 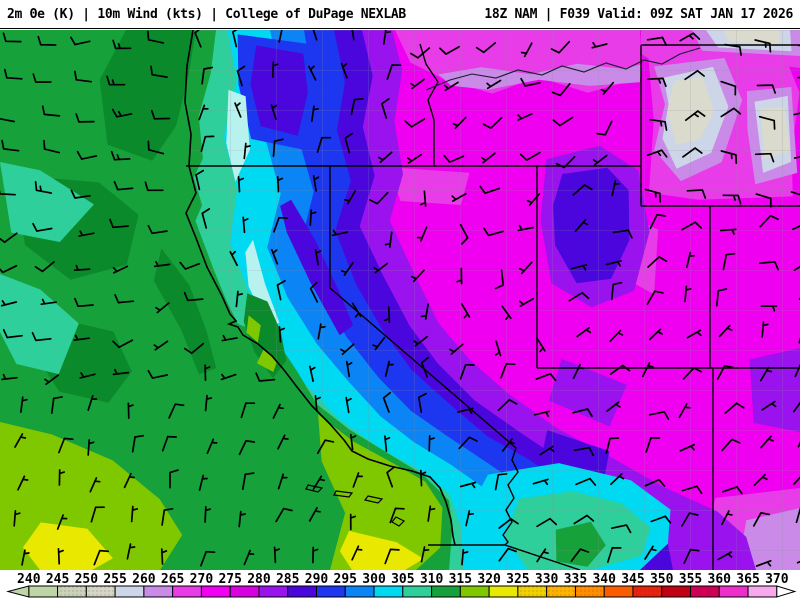 I want to click on svg-text: 310, so click(x=432, y=579).